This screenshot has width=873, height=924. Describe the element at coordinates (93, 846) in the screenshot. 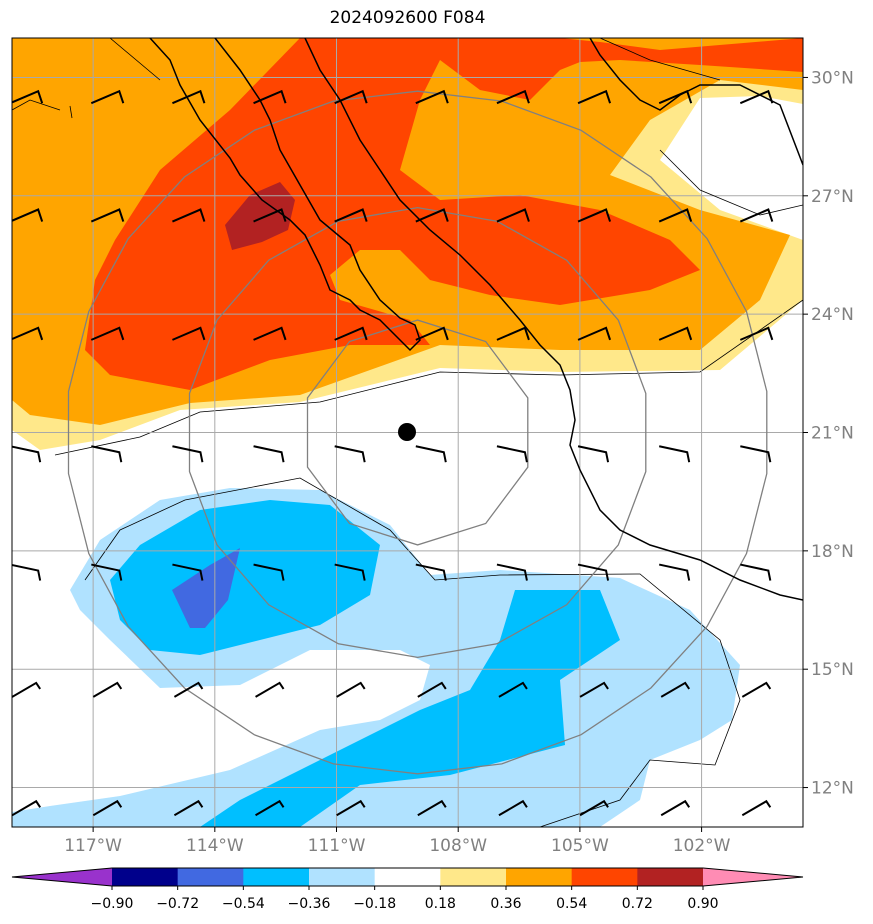

I see `lon-tick-label: 117°W` at that location.